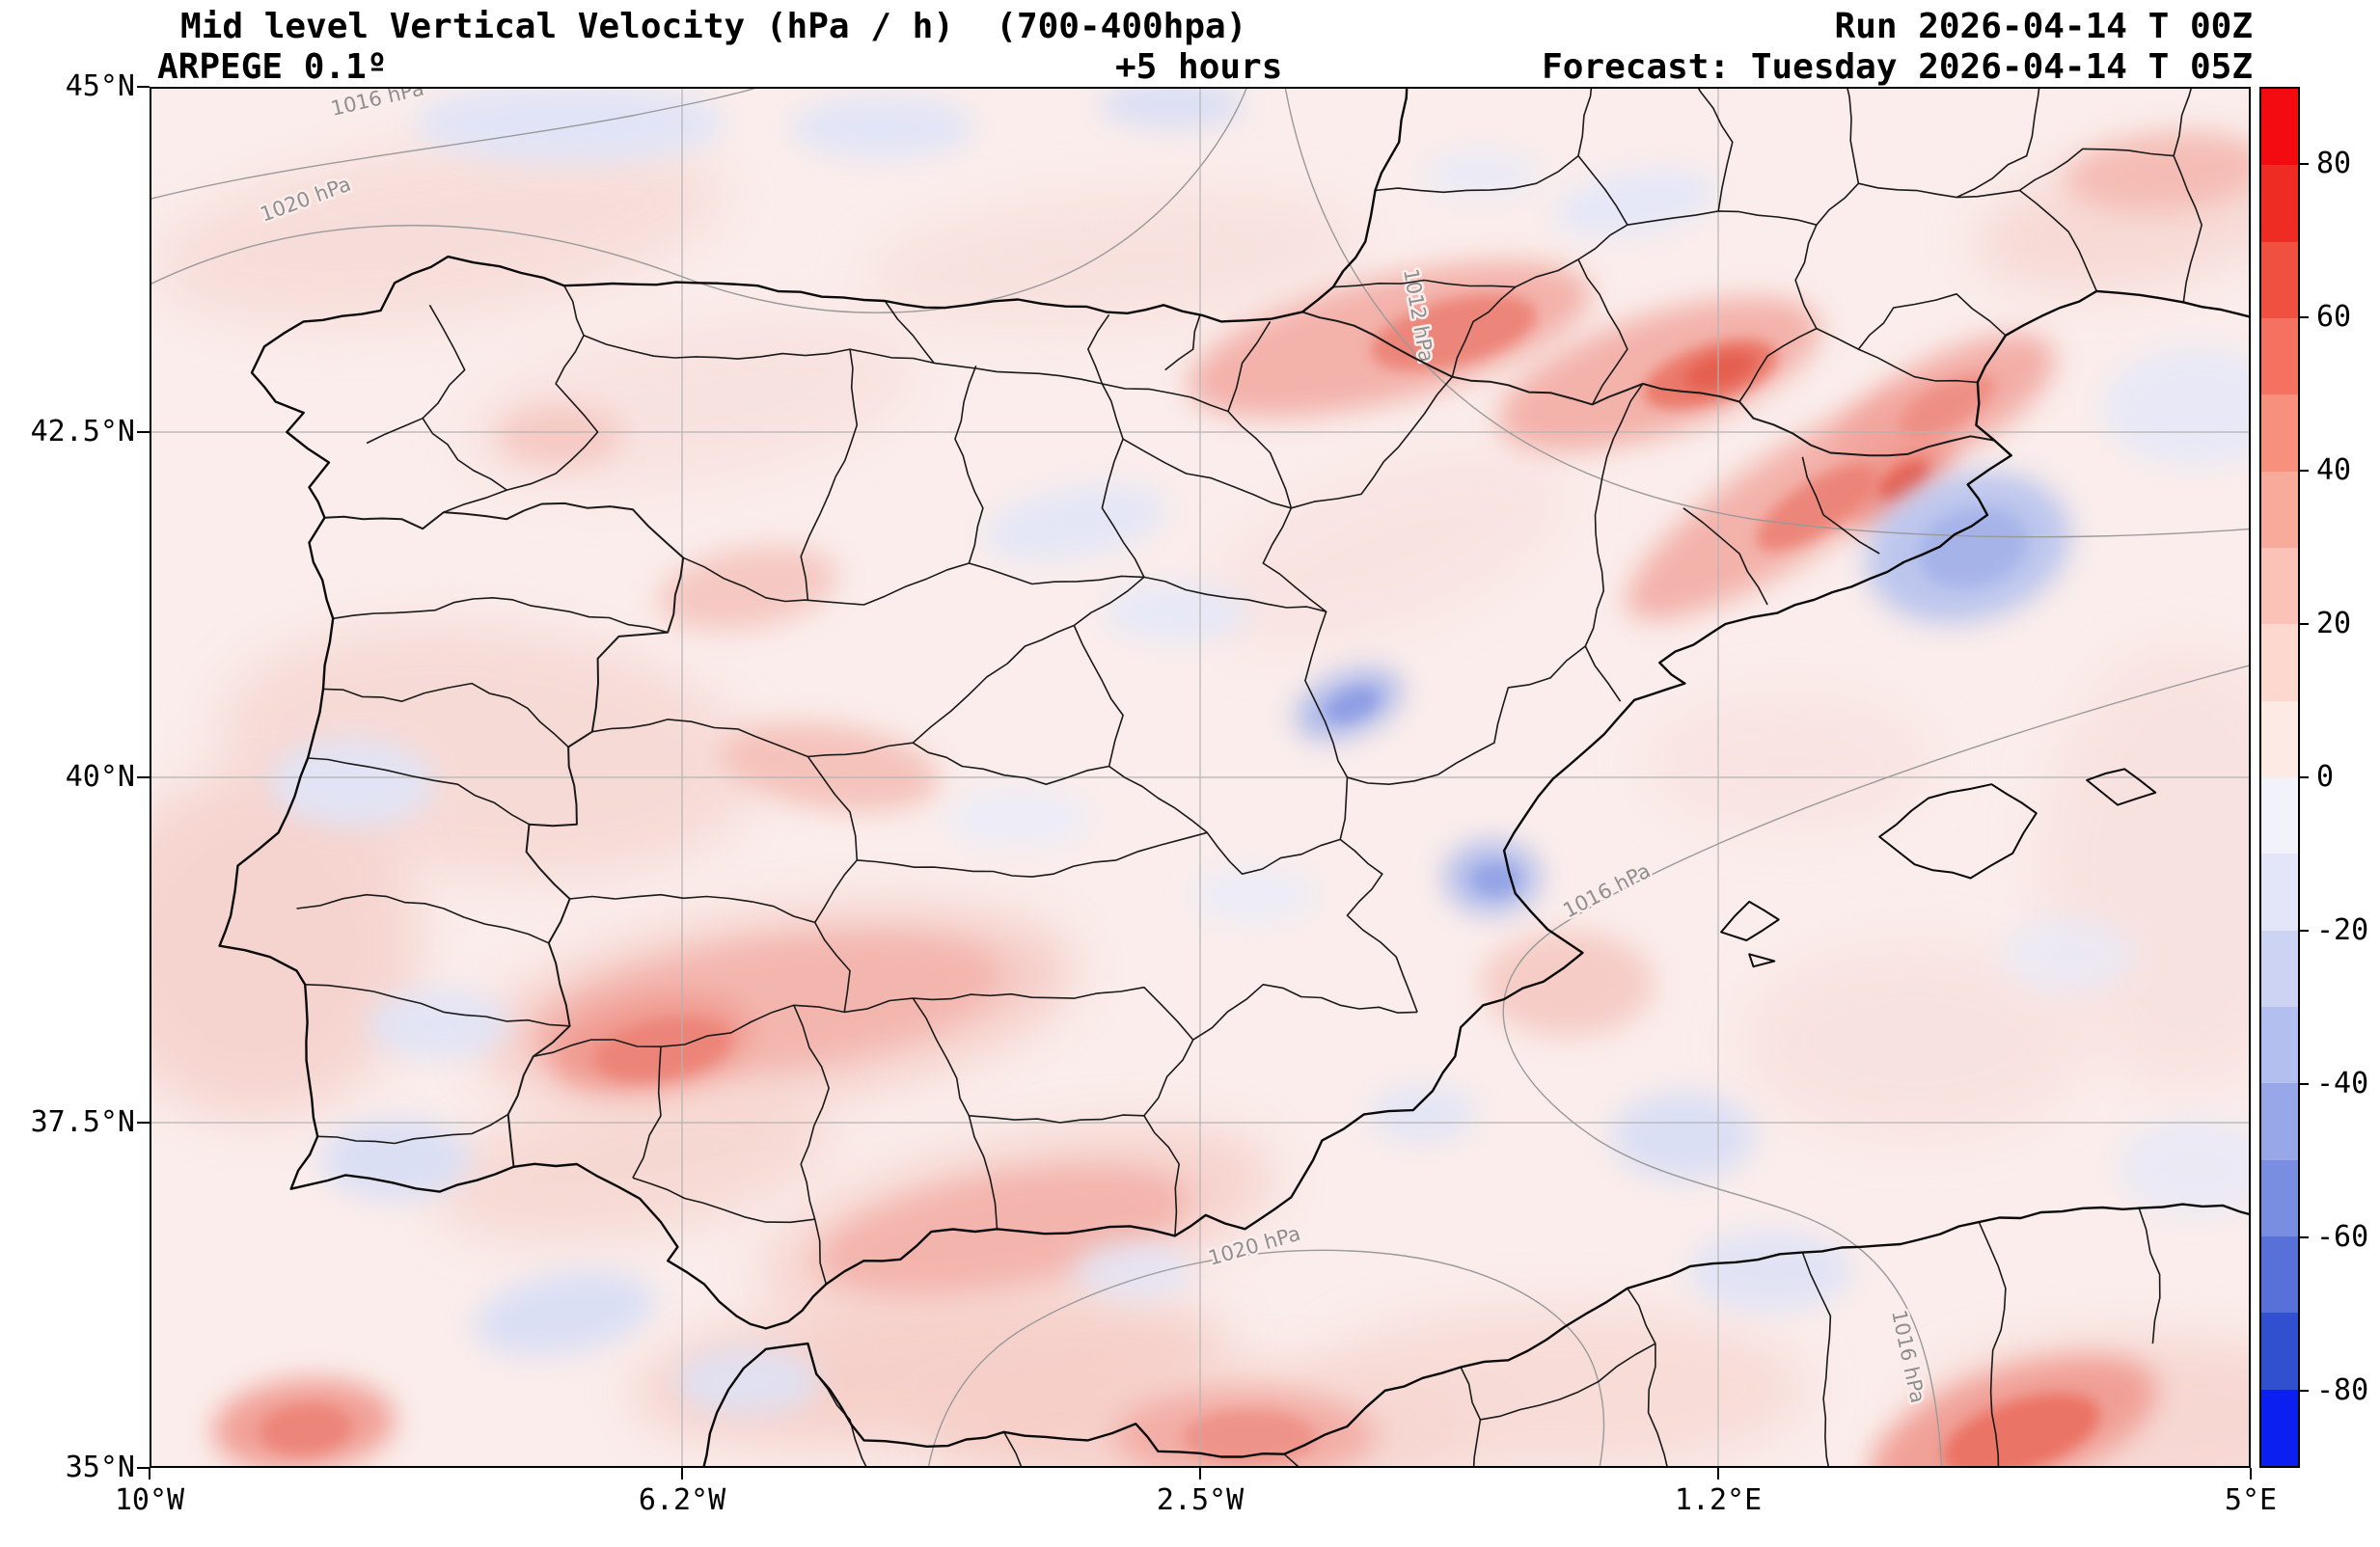  What do you see at coordinates (2334, 1237) in the screenshot?
I see `colorbar-tick: -60` at bounding box center [2334, 1237].